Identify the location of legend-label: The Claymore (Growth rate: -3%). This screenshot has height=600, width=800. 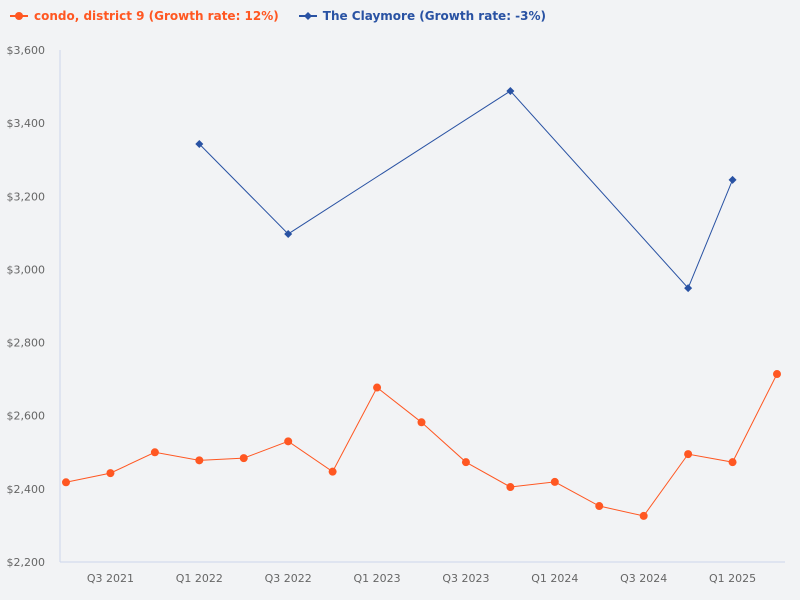
(434, 16).